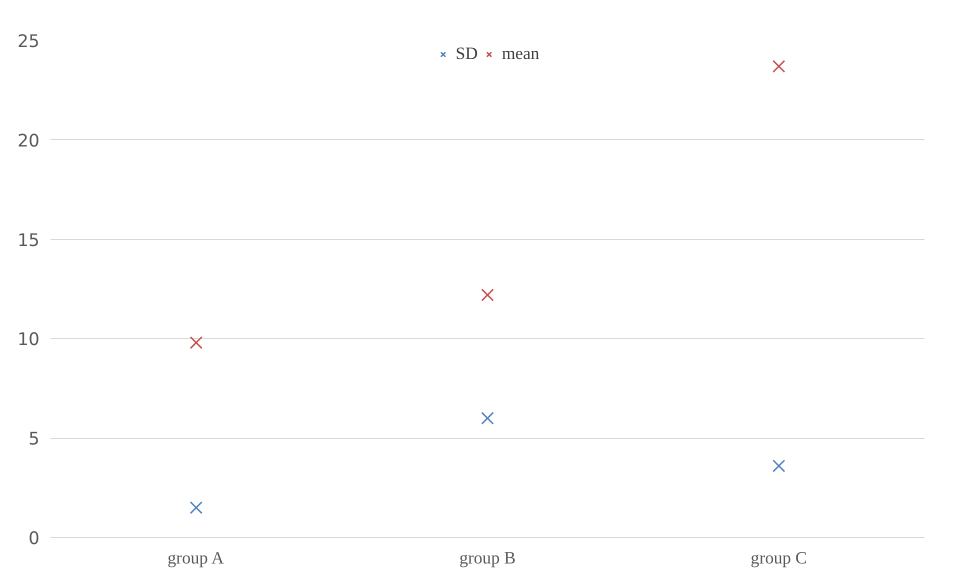  I want to click on legend-label: SD, so click(467, 54).